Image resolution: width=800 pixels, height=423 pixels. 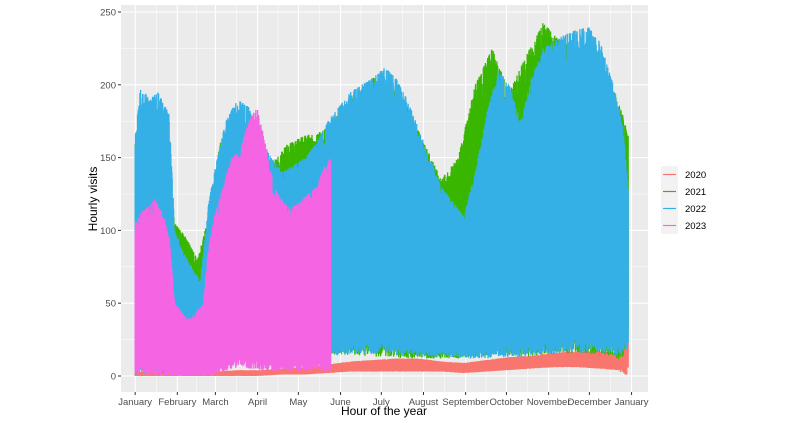 What do you see at coordinates (93, 199) in the screenshot?
I see `y-axis-title: Hourly visits` at bounding box center [93, 199].